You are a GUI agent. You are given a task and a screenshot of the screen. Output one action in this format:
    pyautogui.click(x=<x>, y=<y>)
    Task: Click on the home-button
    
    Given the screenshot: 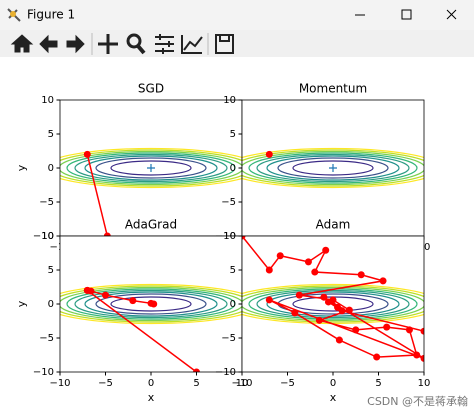 What is the action you would take?
    pyautogui.click(x=22, y=43)
    